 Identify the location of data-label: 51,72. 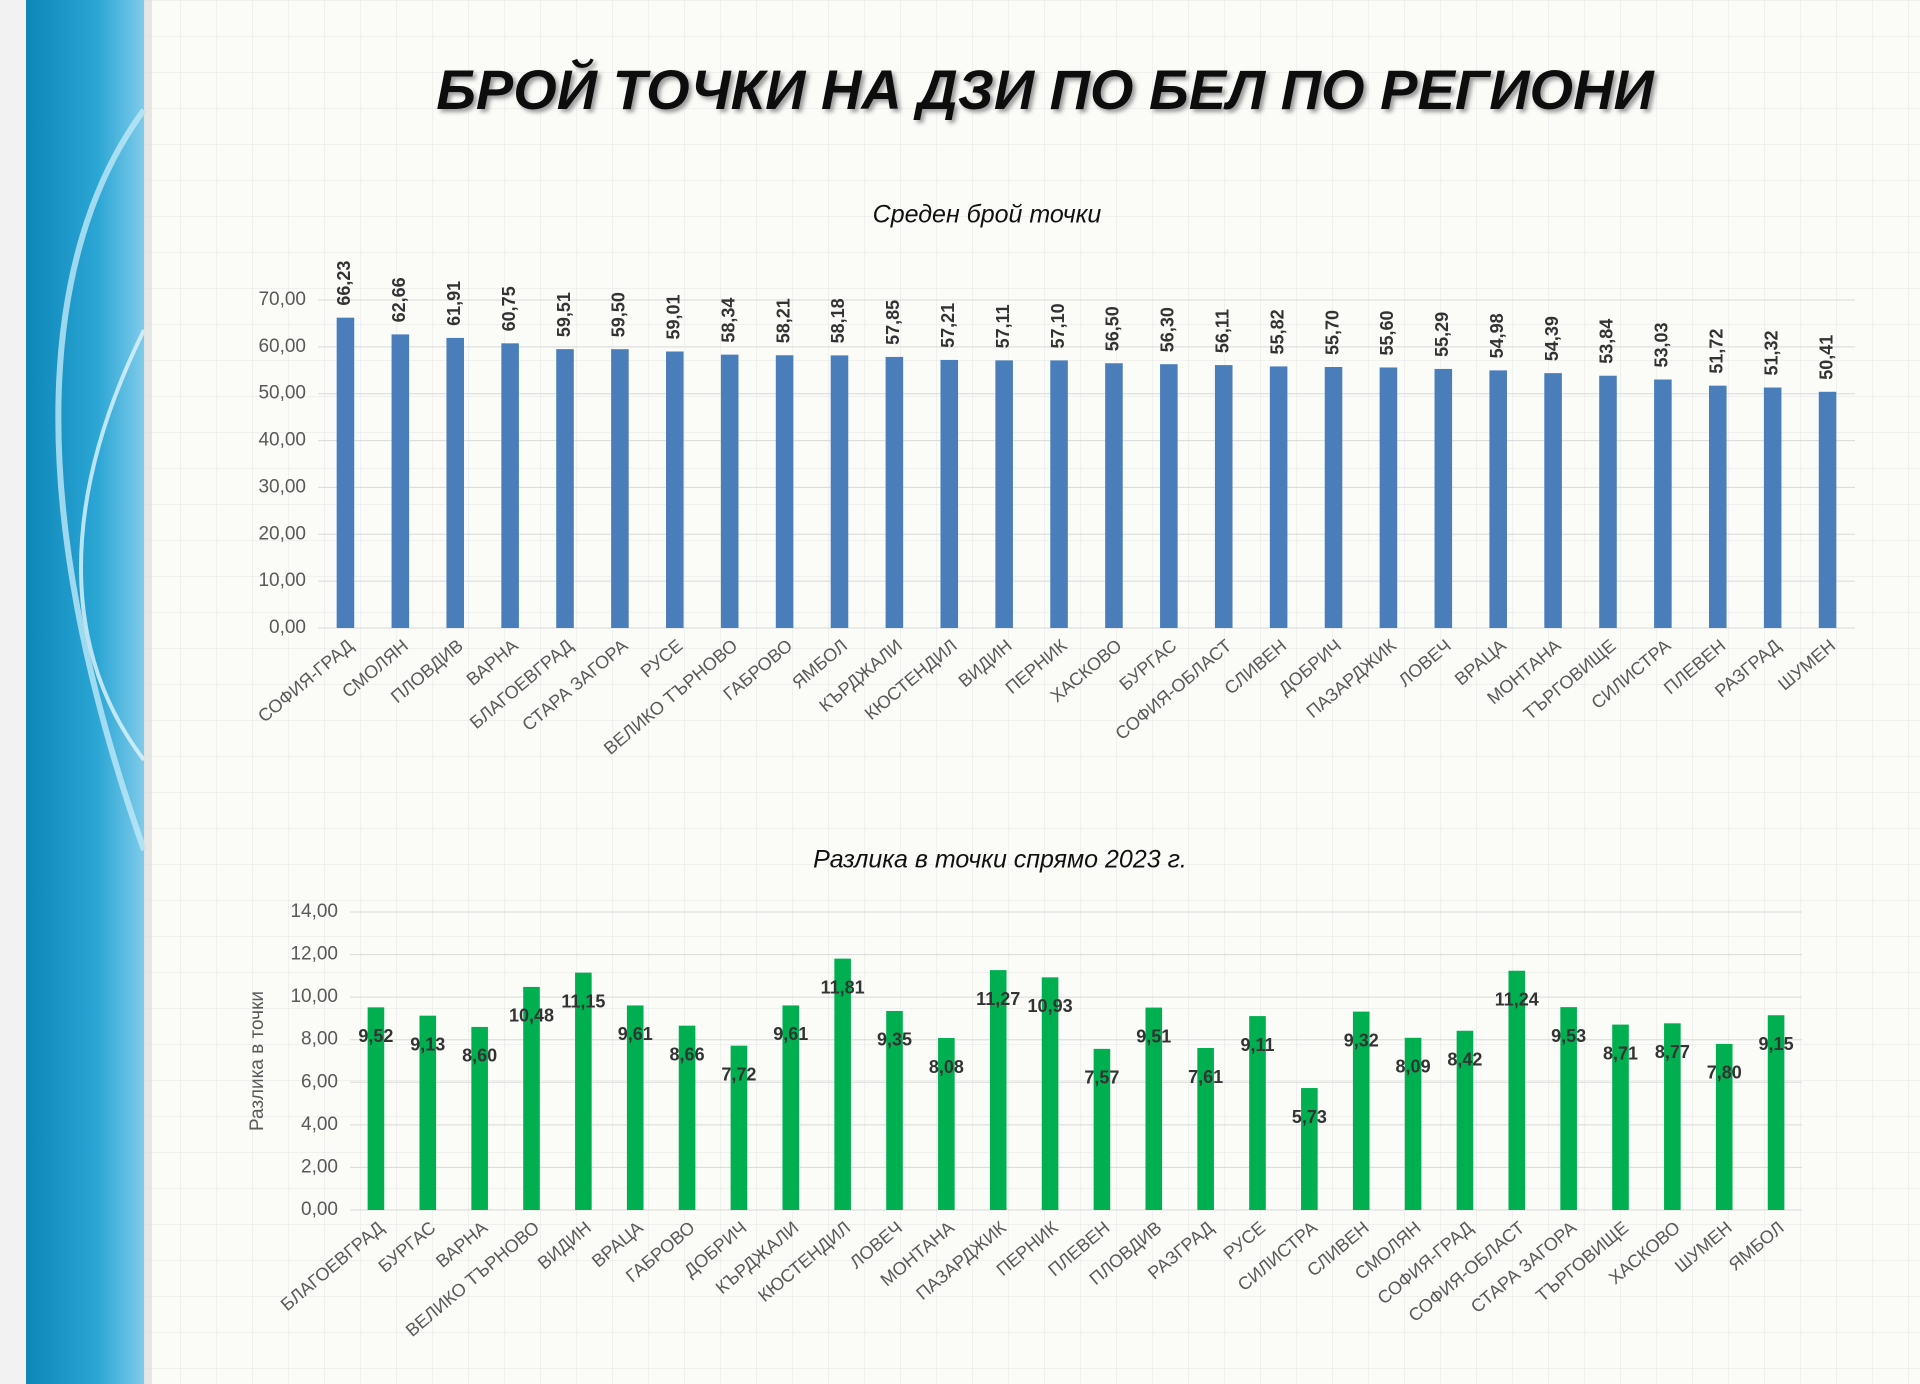
(1717, 351).